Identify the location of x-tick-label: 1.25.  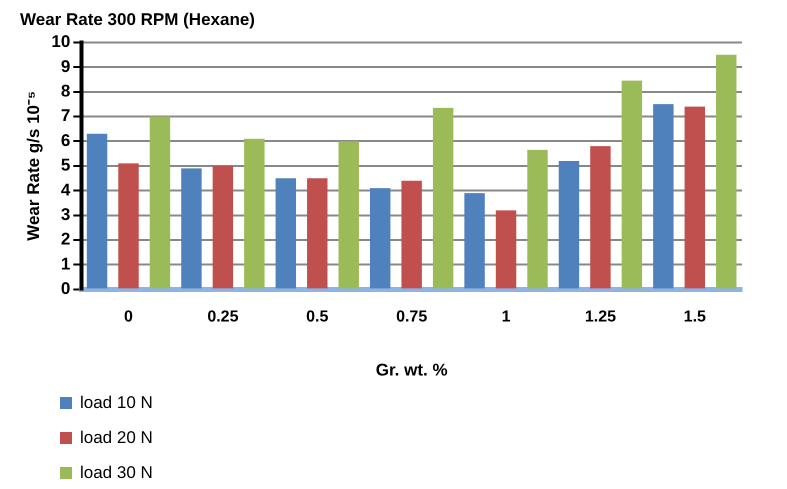
(600, 317).